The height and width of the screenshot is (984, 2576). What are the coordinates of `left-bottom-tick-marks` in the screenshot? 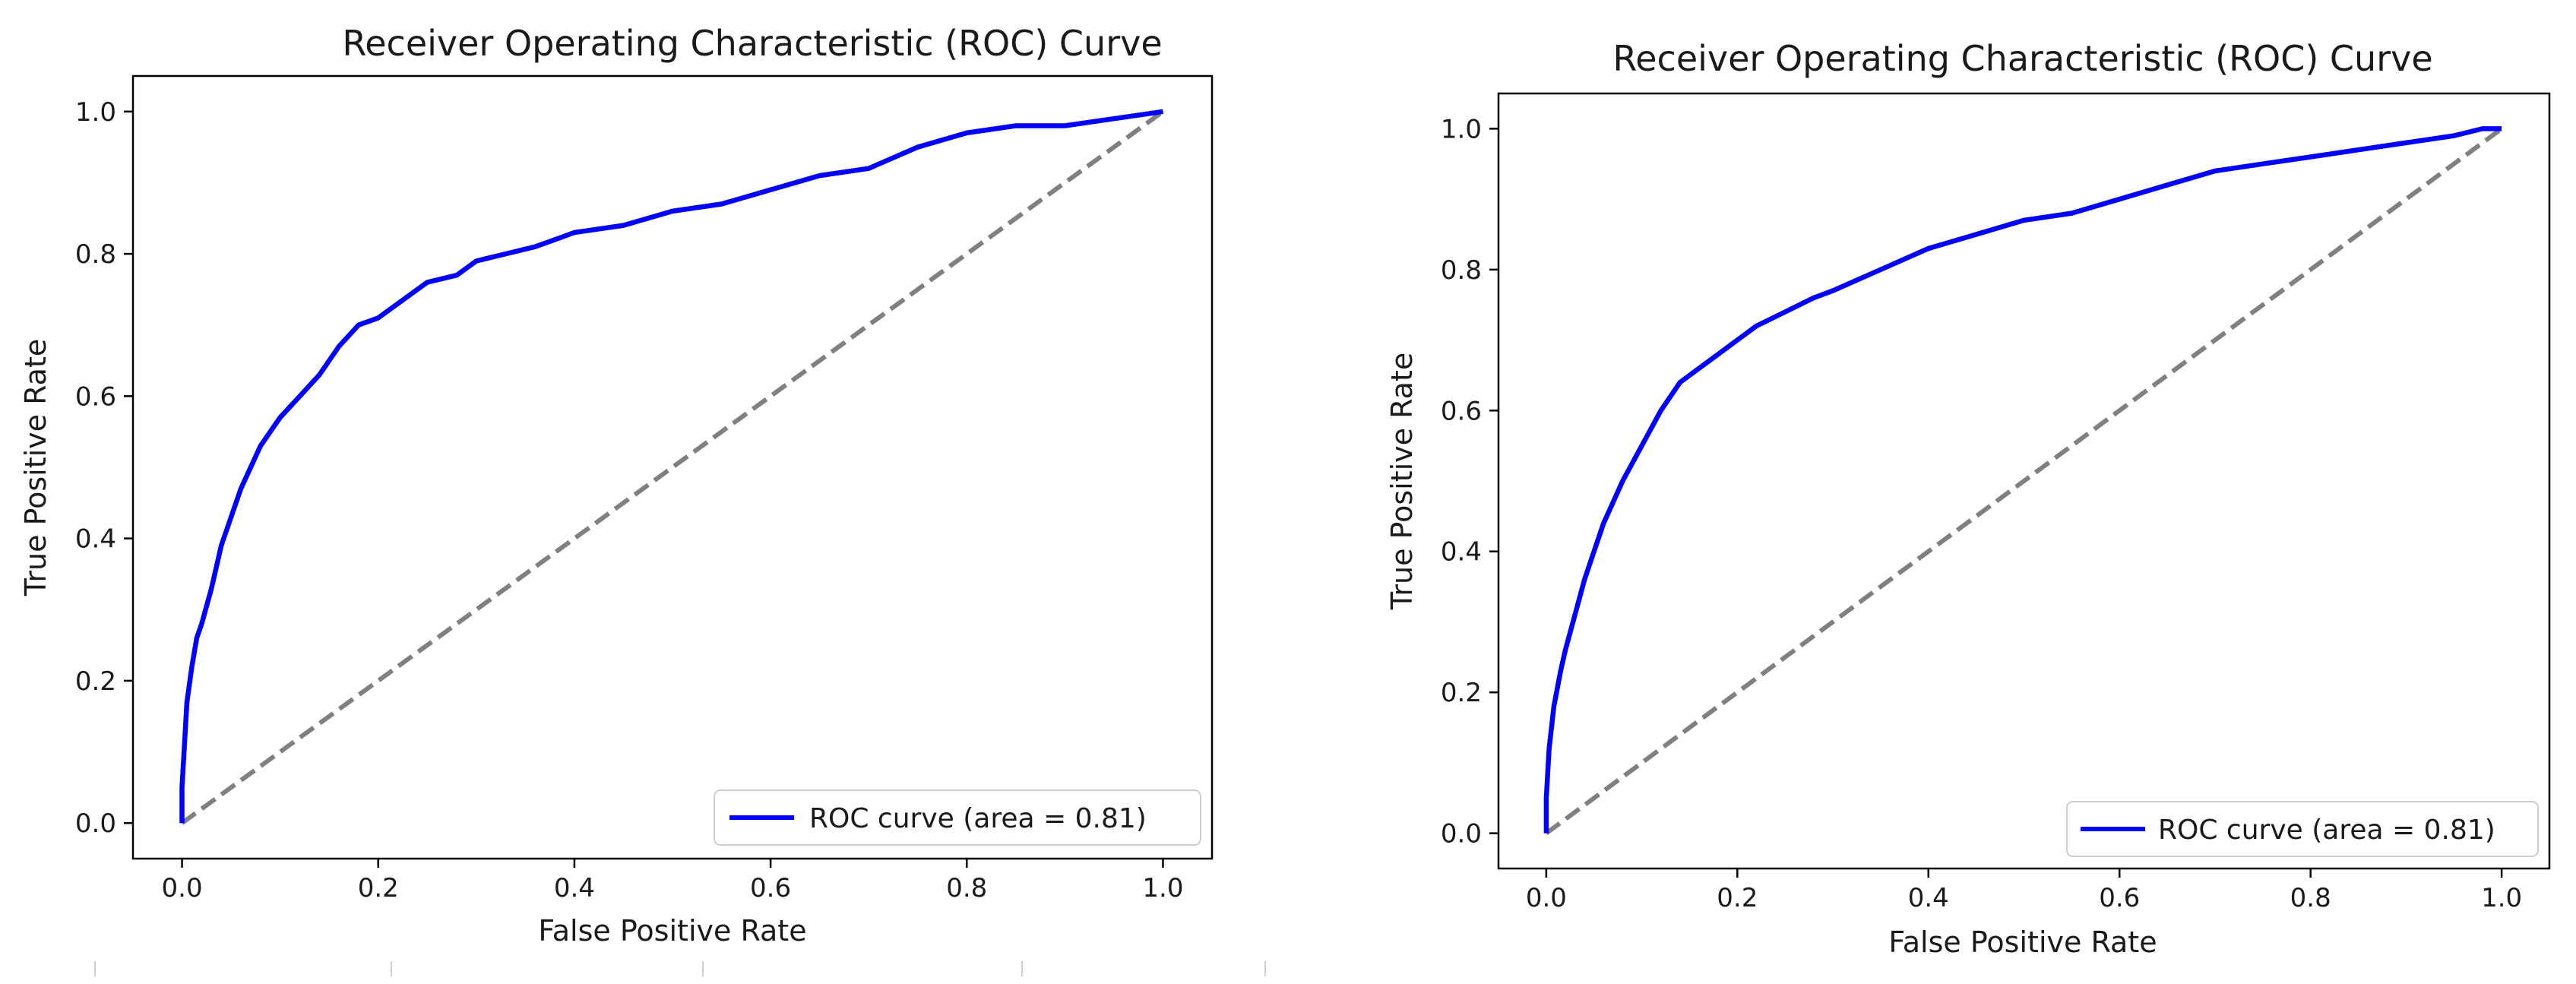 It's located at (680, 969).